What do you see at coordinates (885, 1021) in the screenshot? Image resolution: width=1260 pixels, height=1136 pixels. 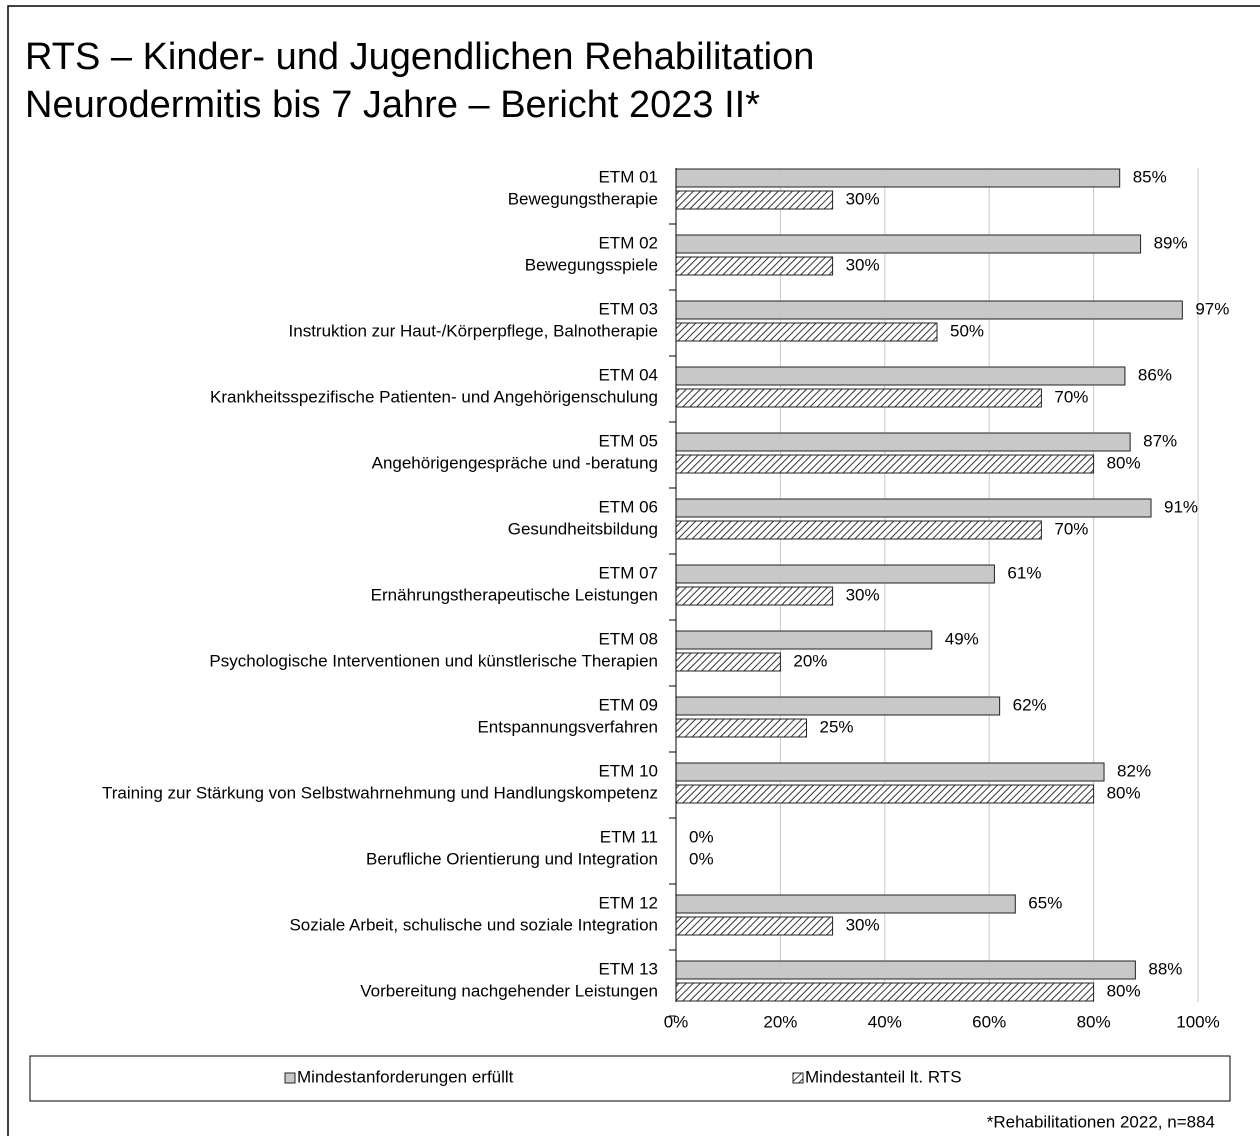 I see `x-tick-label: 40%` at bounding box center [885, 1021].